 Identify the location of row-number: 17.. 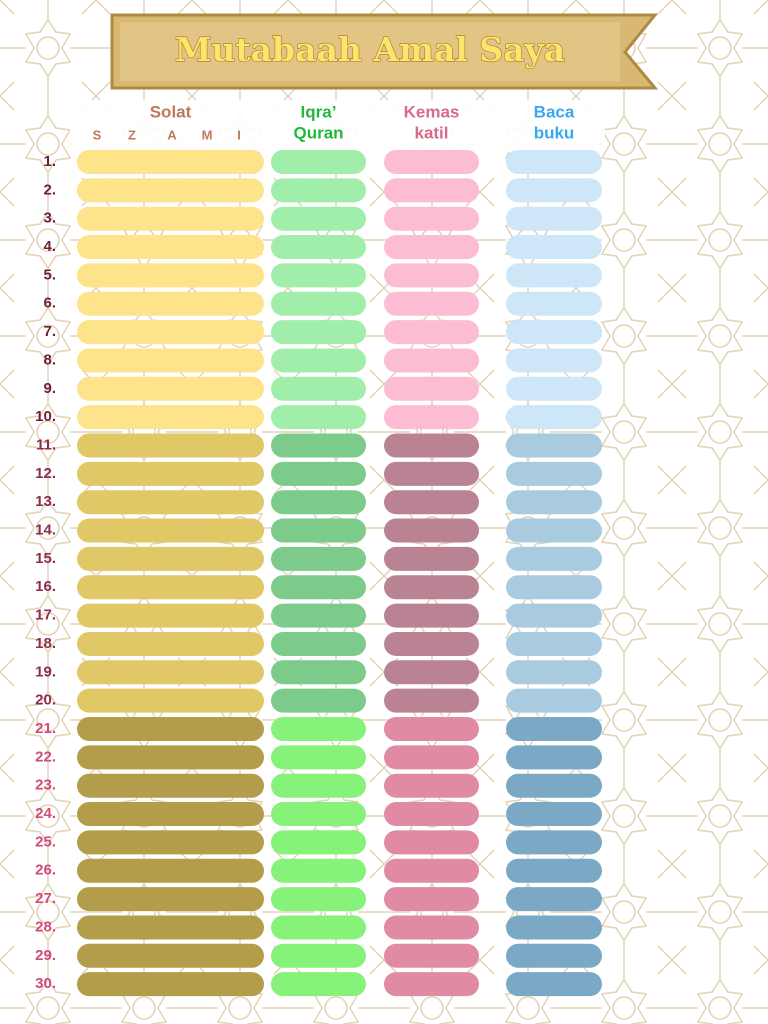
(45, 615).